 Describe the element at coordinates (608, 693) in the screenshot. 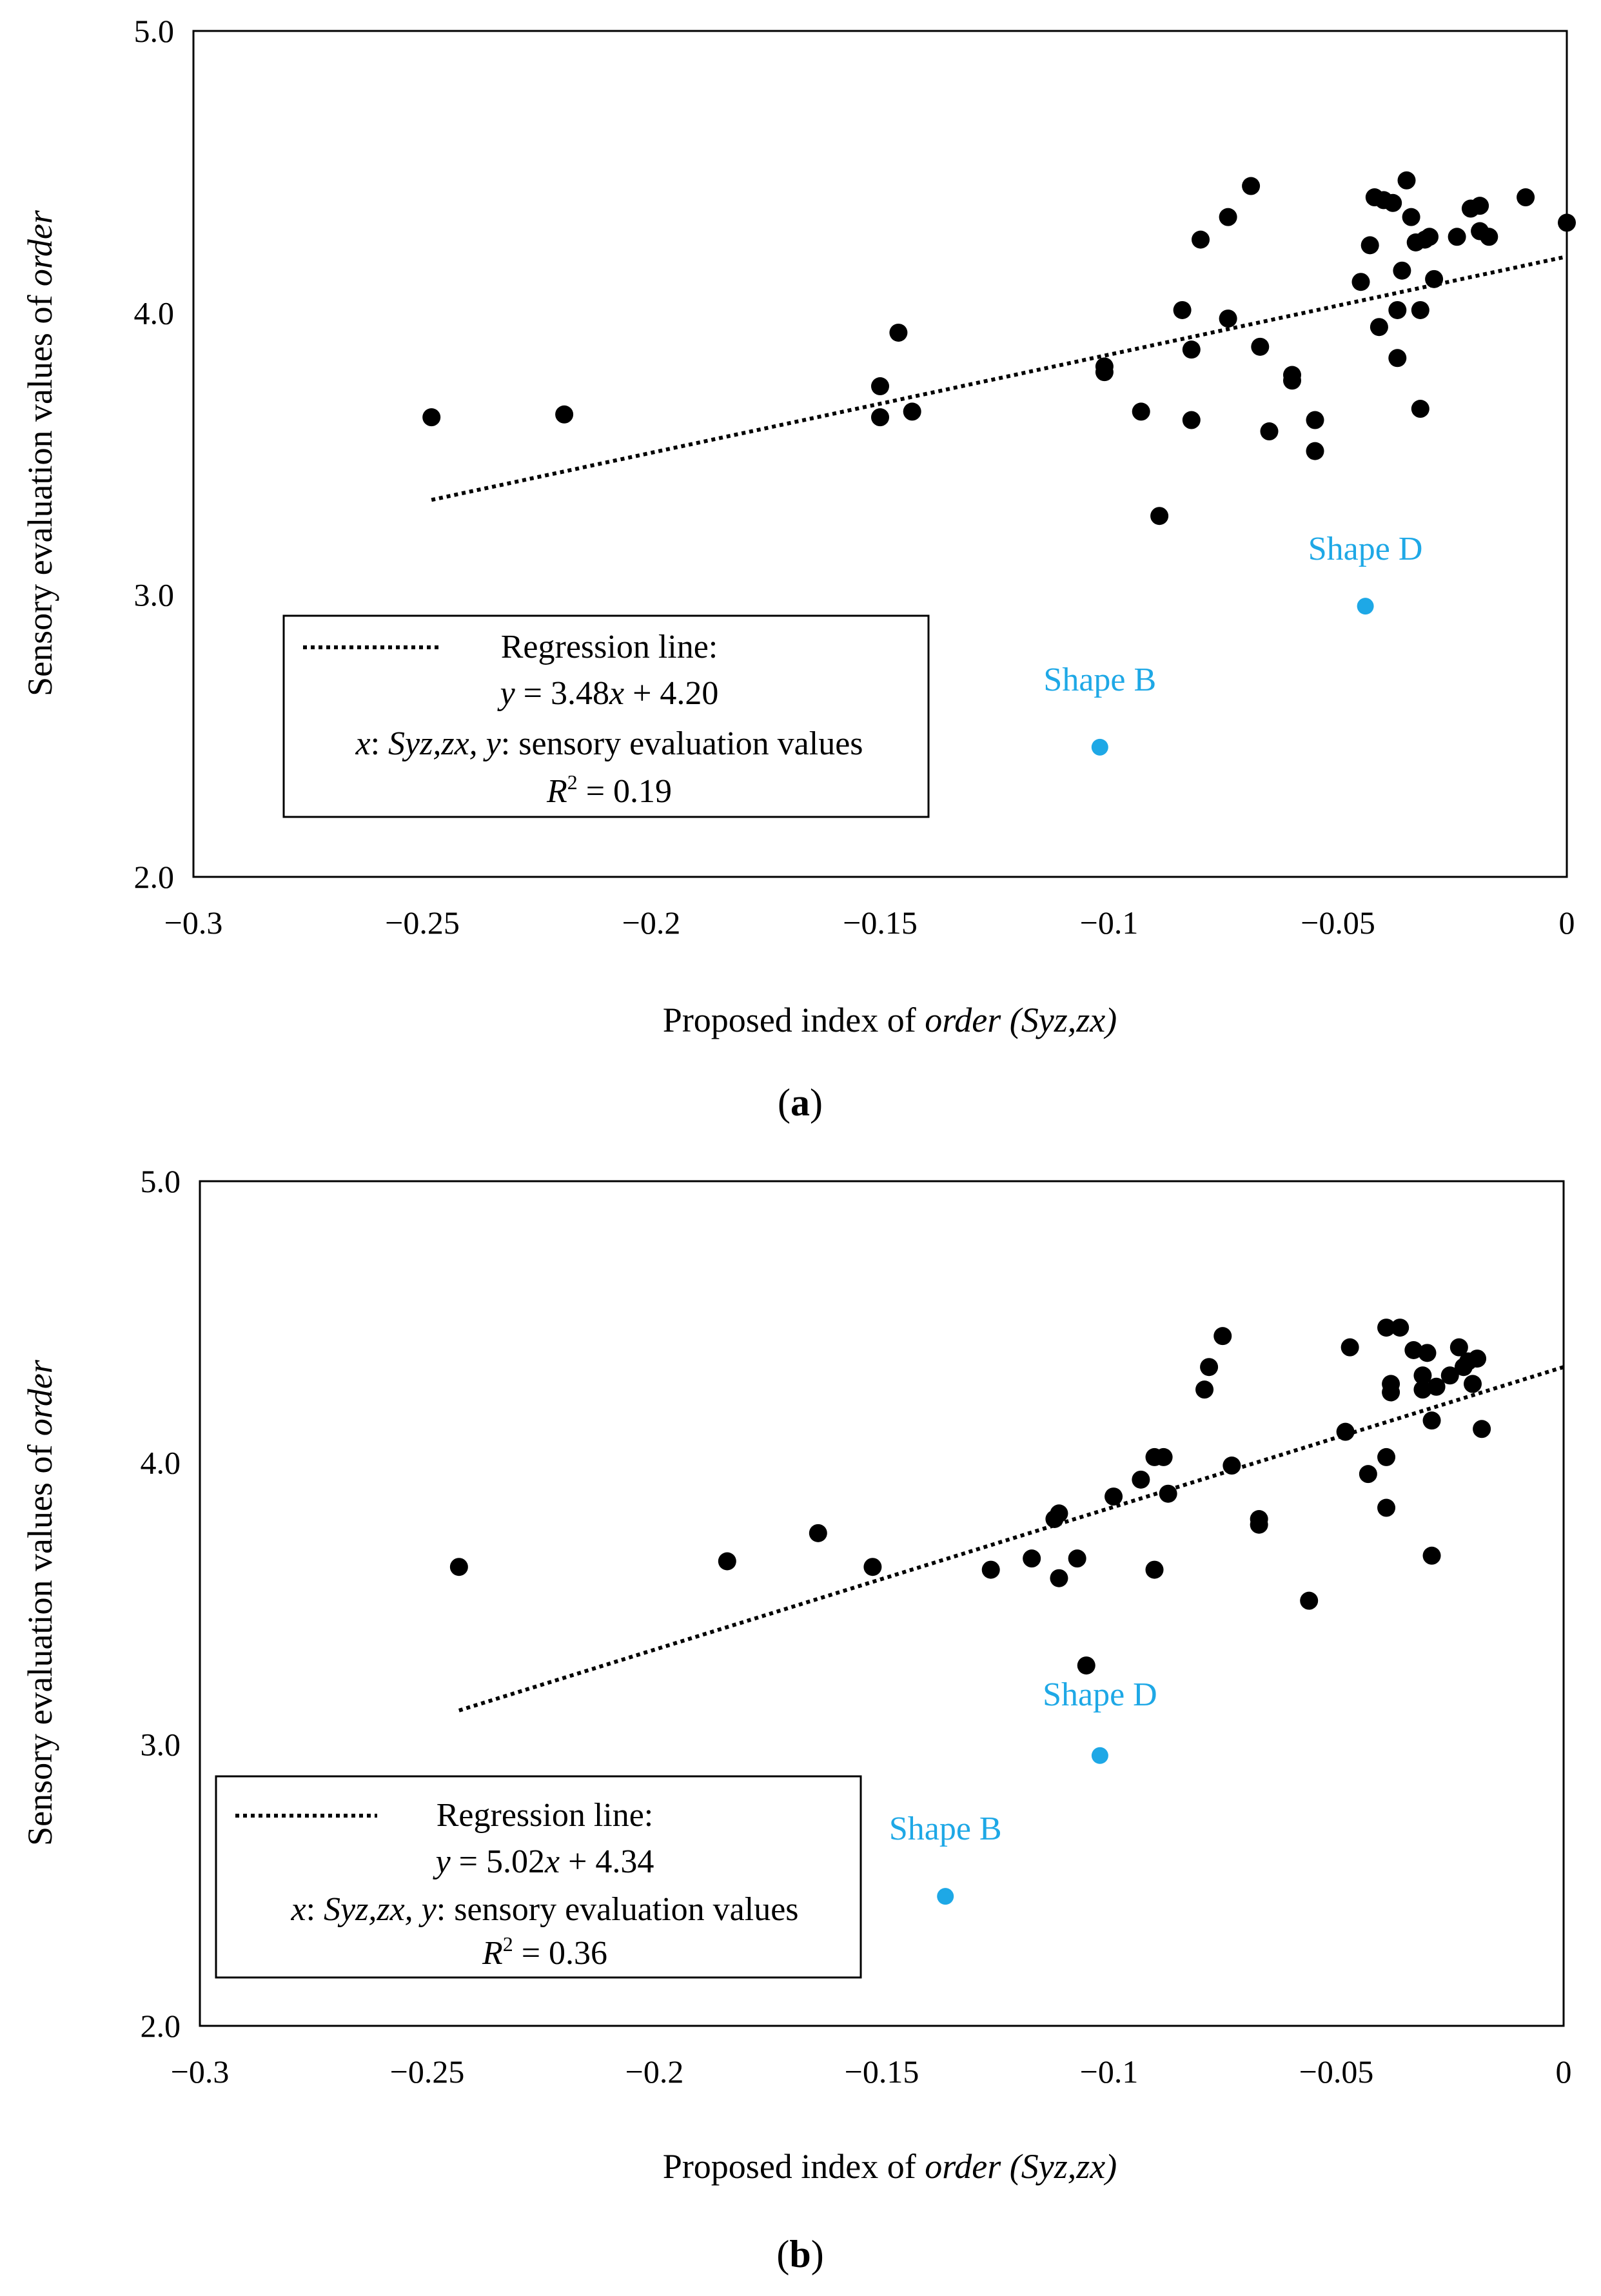

I see `legend-equation: y = 3.48x + 4.20` at that location.